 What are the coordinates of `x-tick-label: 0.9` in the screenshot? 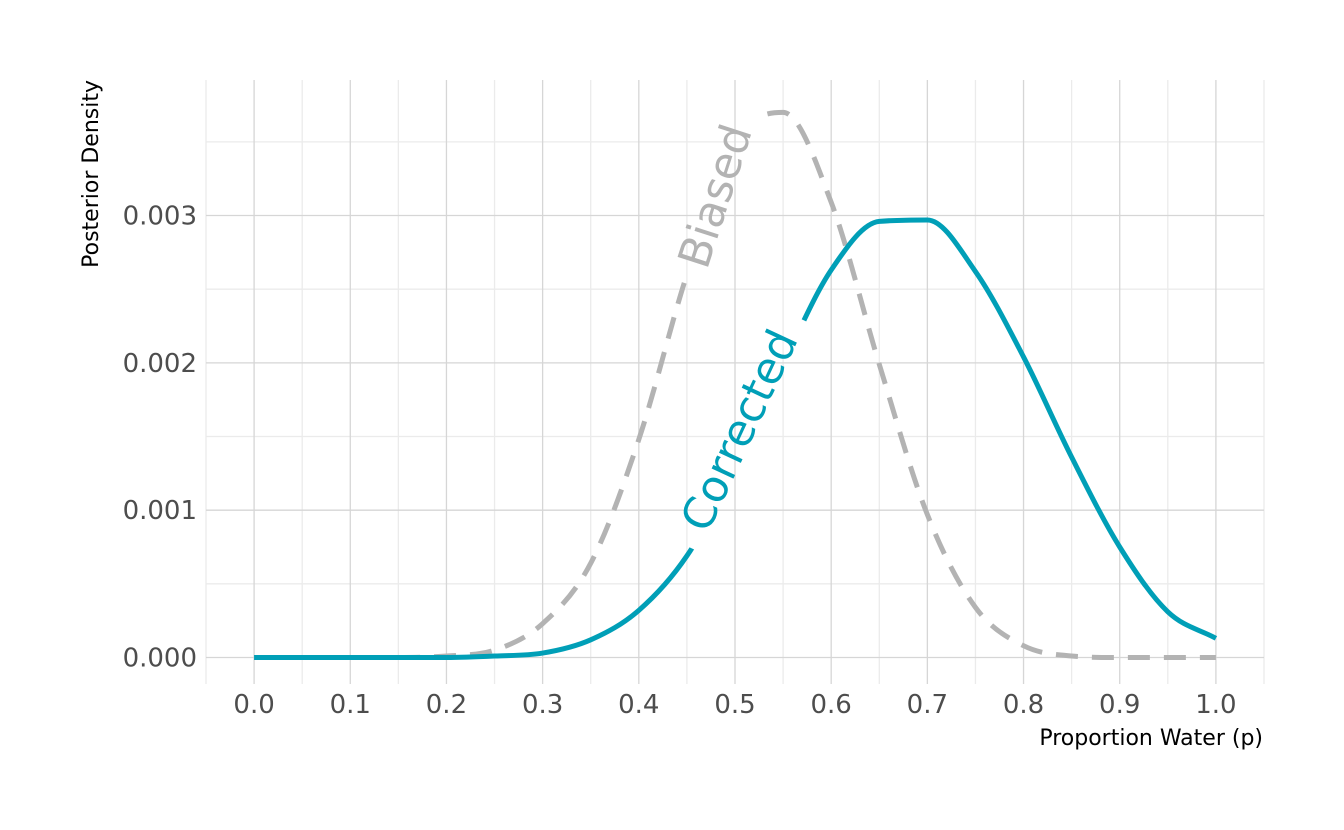 It's located at (1119, 705).